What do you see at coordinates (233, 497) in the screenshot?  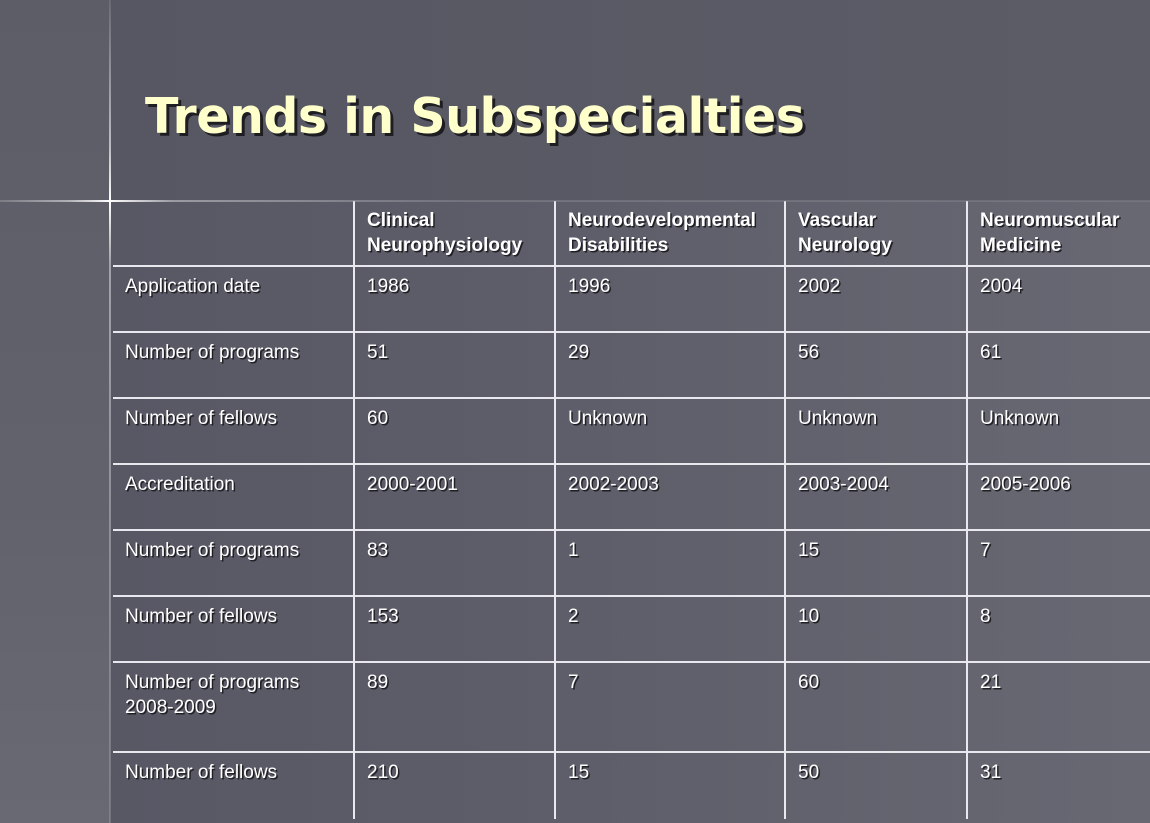 I see `row-label-accreditation: Accreditation` at bounding box center [233, 497].